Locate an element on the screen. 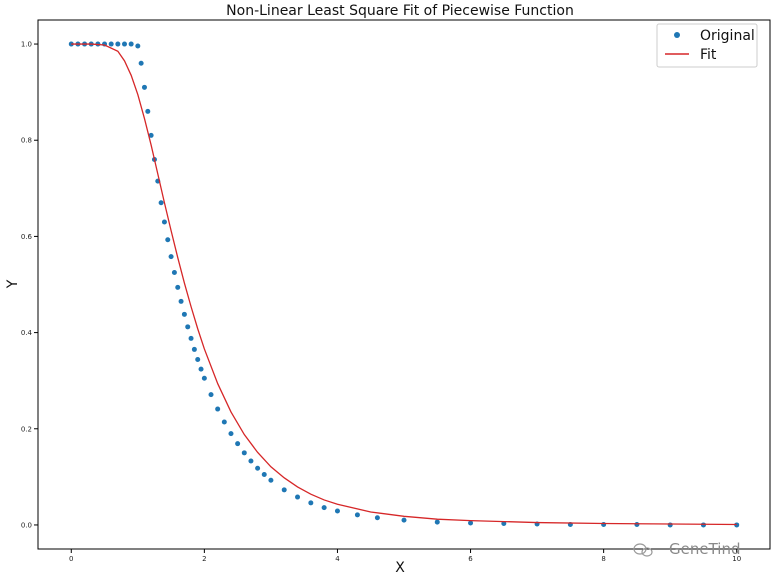  y-tick-label: 0.0 is located at coordinates (26, 525).